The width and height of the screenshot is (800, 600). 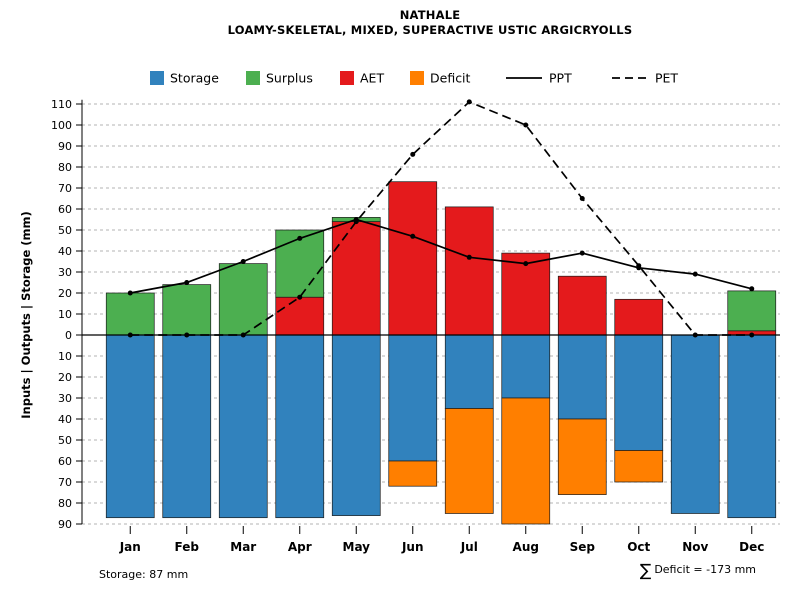 I want to click on bar-storage-jun, so click(x=413, y=398).